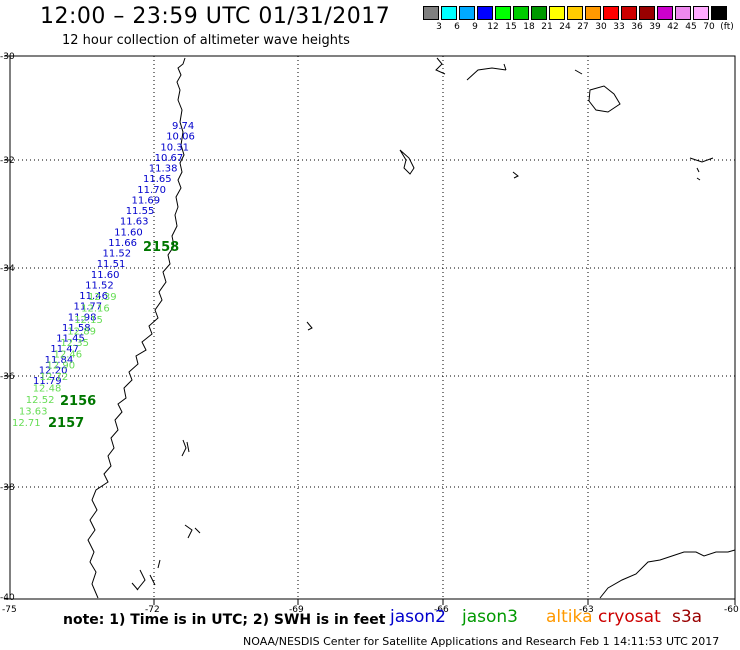 The height and width of the screenshot is (650, 740). I want to click on wave-height-label: 11.79, so click(47, 381).